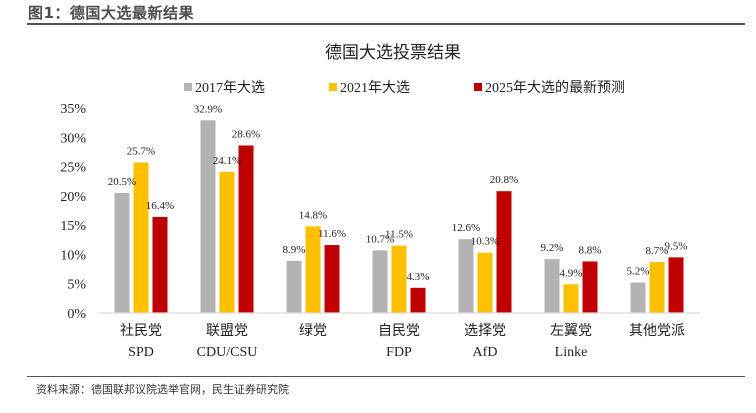 This screenshot has width=756, height=413. I want to click on x-tick-label: 其他党派, so click(657, 331).